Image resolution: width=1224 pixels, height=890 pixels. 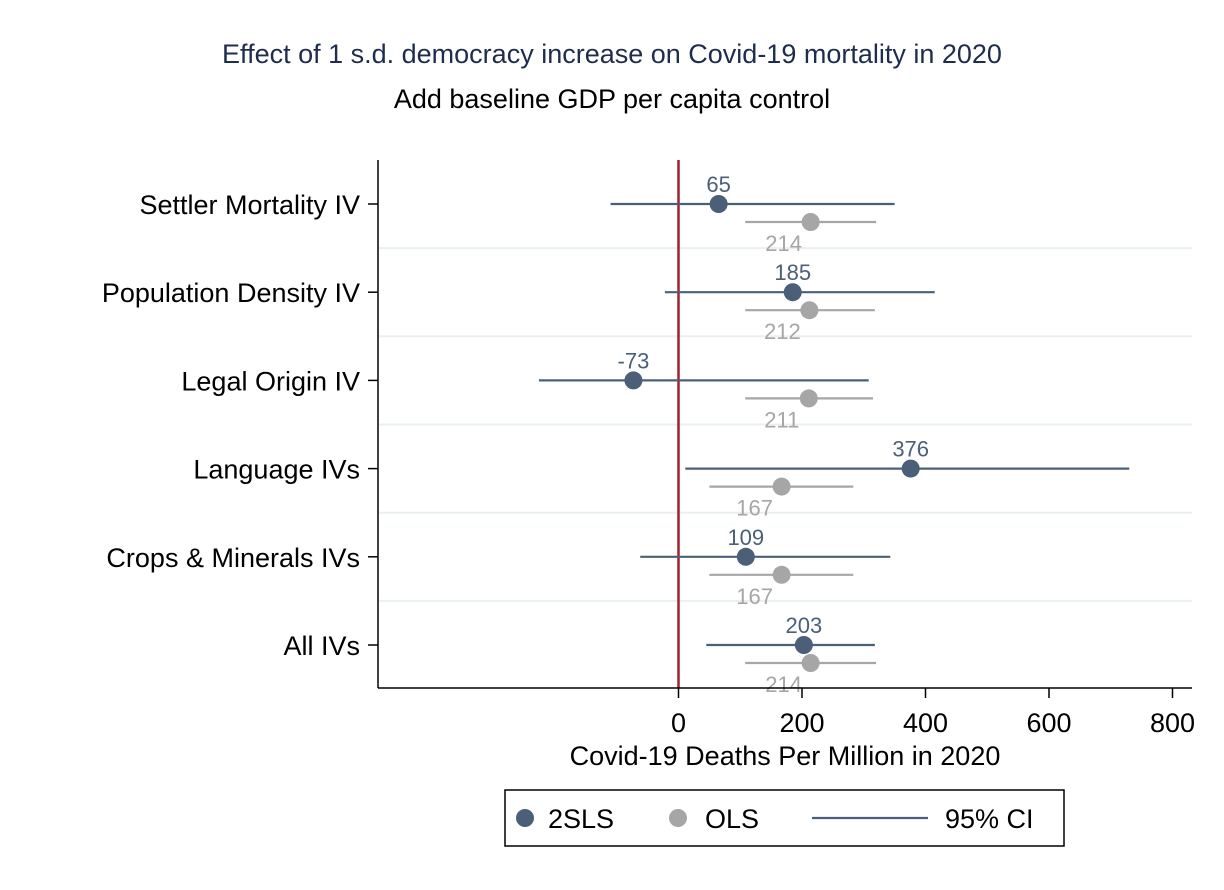 I want to click on chart-subtitle: Add baseline GDP per capita control, so click(x=612, y=99).